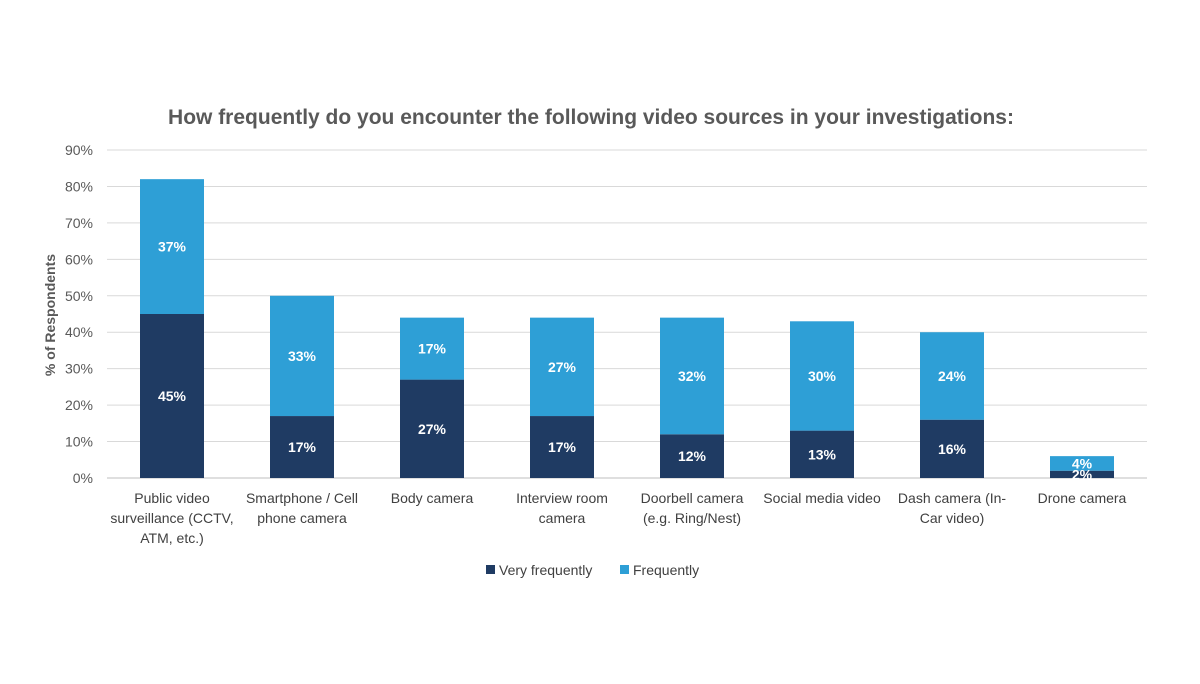  I want to click on x-category-label: Doorbell camera, so click(692, 498).